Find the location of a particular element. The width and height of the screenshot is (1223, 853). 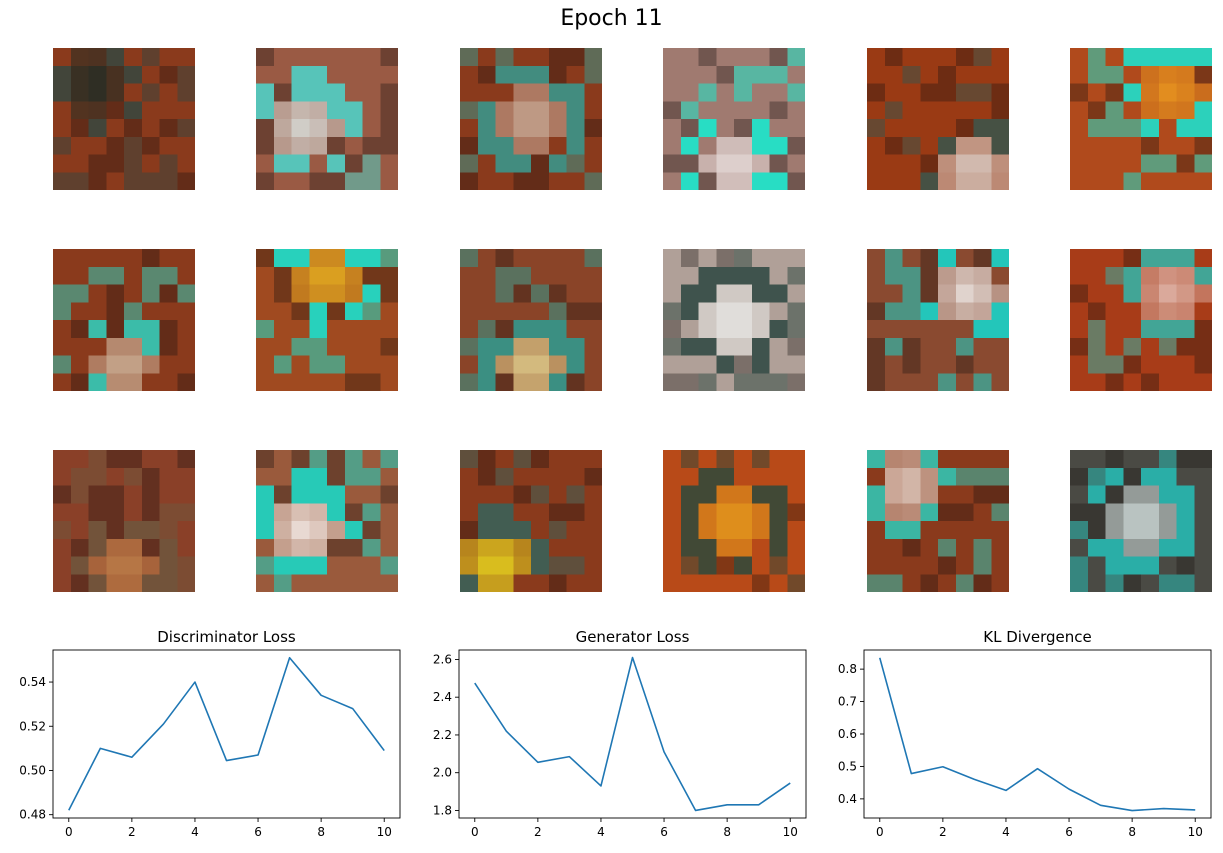

generator-loss-chart: Generator Loss 0 2 4 6 8 10 1.8 2.0 2.2 2.4 2.6 is located at coordinates (617, 734).